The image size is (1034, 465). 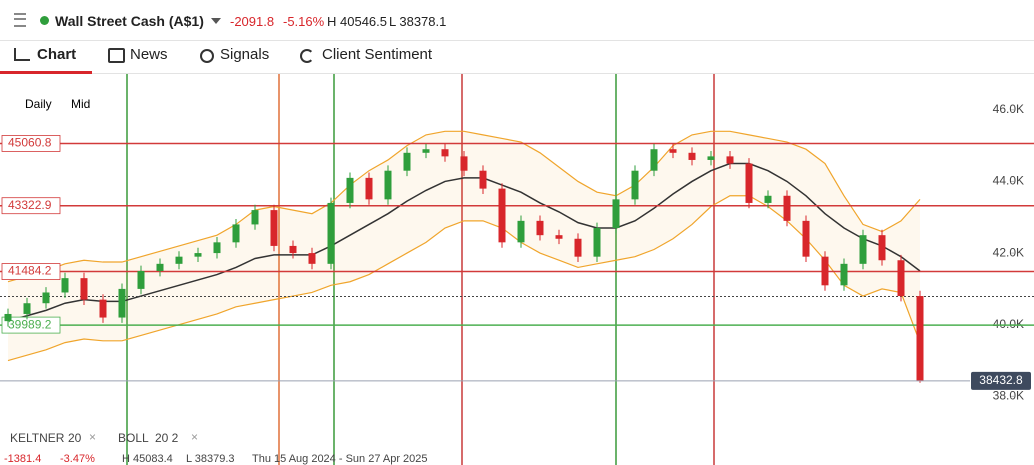 What do you see at coordinates (57, 54) in the screenshot?
I see `tab-label: Chart` at bounding box center [57, 54].